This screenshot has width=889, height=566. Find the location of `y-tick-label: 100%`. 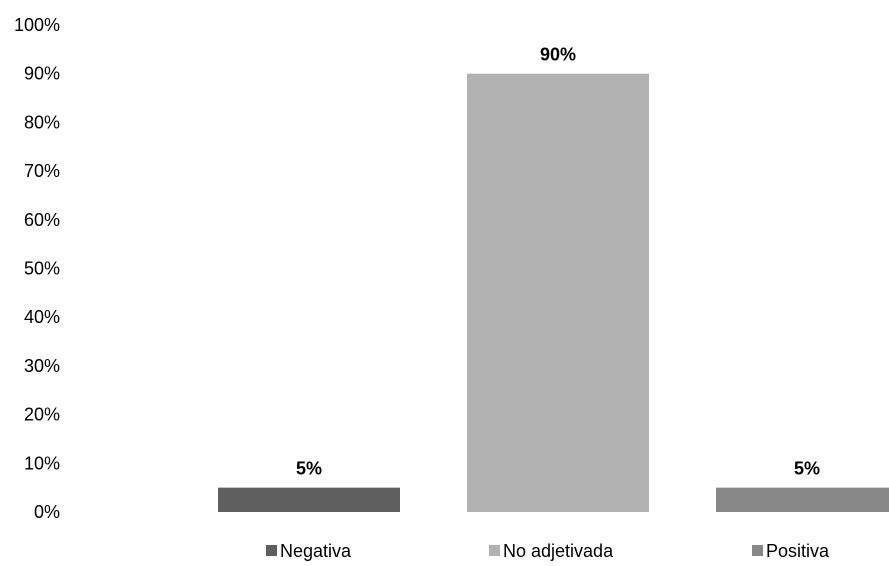

y-tick-label: 100% is located at coordinates (37, 25).